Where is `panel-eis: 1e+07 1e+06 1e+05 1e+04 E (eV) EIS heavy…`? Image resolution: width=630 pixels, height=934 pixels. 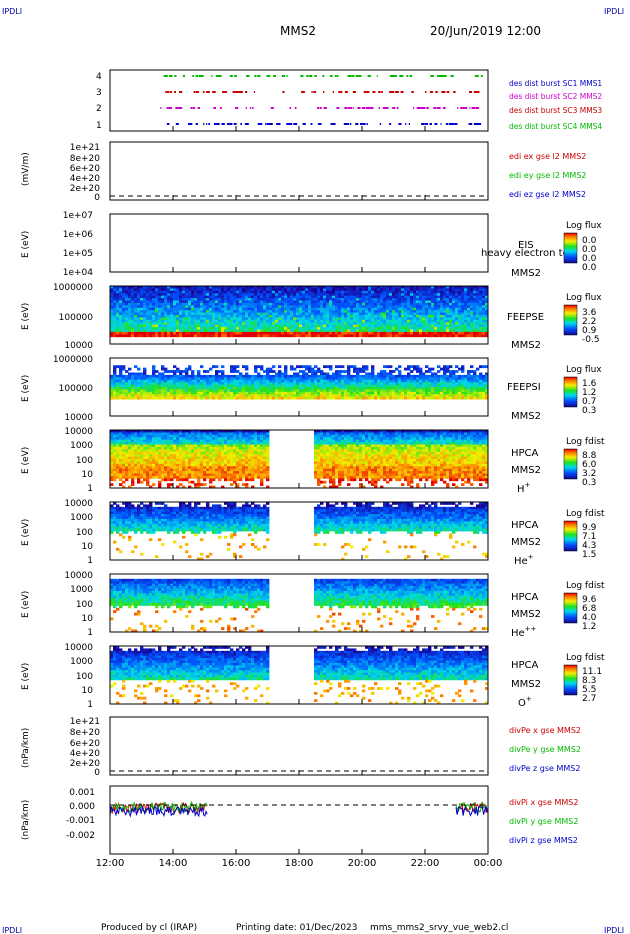 panel-eis: 1e+07 1e+06 1e+05 1e+04 E (eV) EIS heavy… is located at coordinates (311, 245).